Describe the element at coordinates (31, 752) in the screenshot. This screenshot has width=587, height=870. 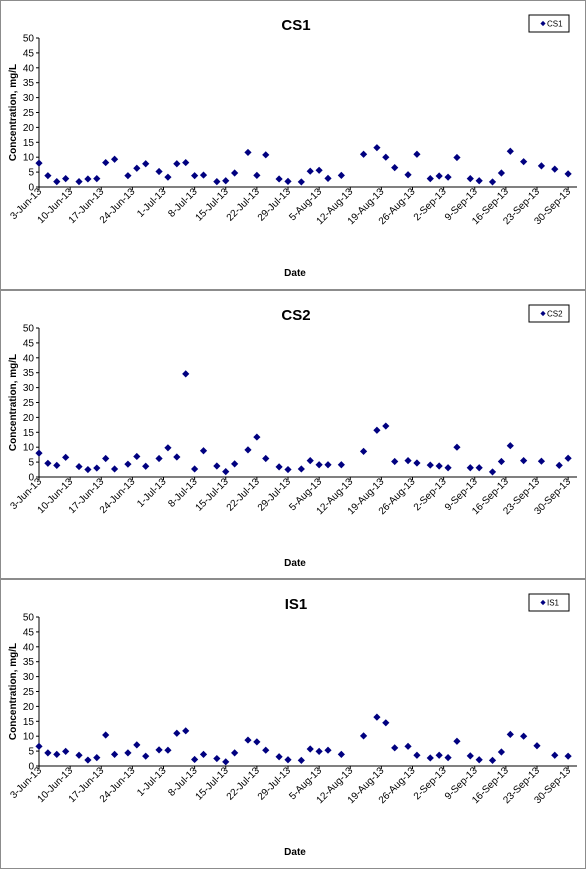
I see `y-tick-label: 5` at that location.